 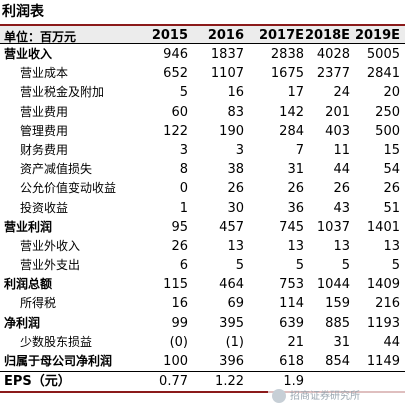 I want to click on row-label: 所得税, so click(x=38, y=303).